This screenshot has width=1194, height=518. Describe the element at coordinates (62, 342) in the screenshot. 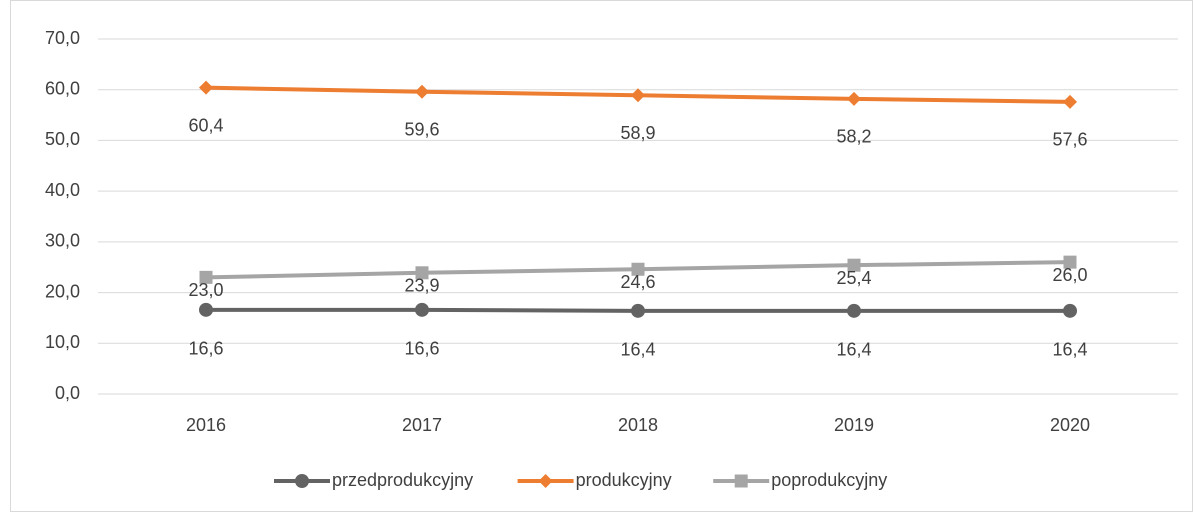

I see `y-tick-label: 10,0` at that location.